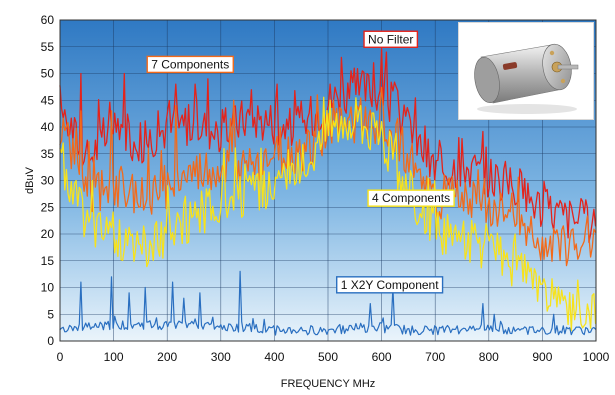 The image size is (615, 395). I want to click on y-tick-label: 40, so click(48, 127).